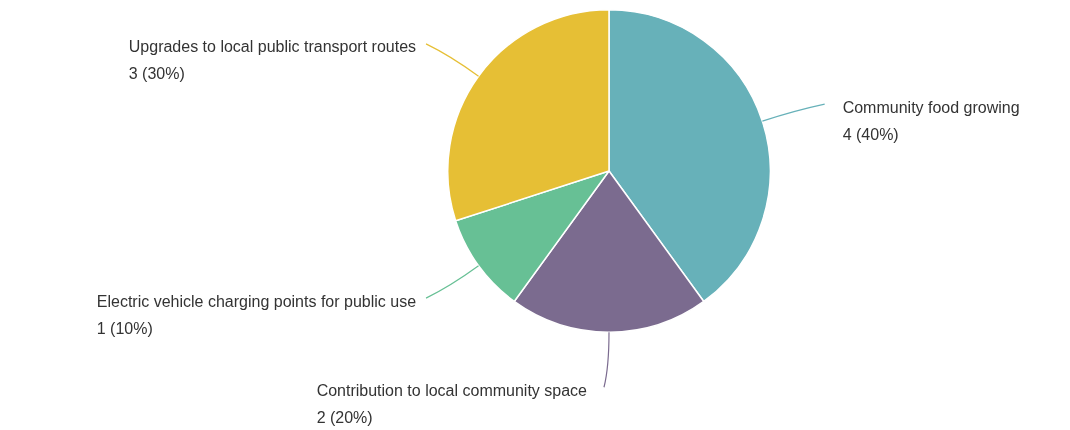  What do you see at coordinates (344, 417) in the screenshot?
I see `data-label: 2 (20%)` at bounding box center [344, 417].